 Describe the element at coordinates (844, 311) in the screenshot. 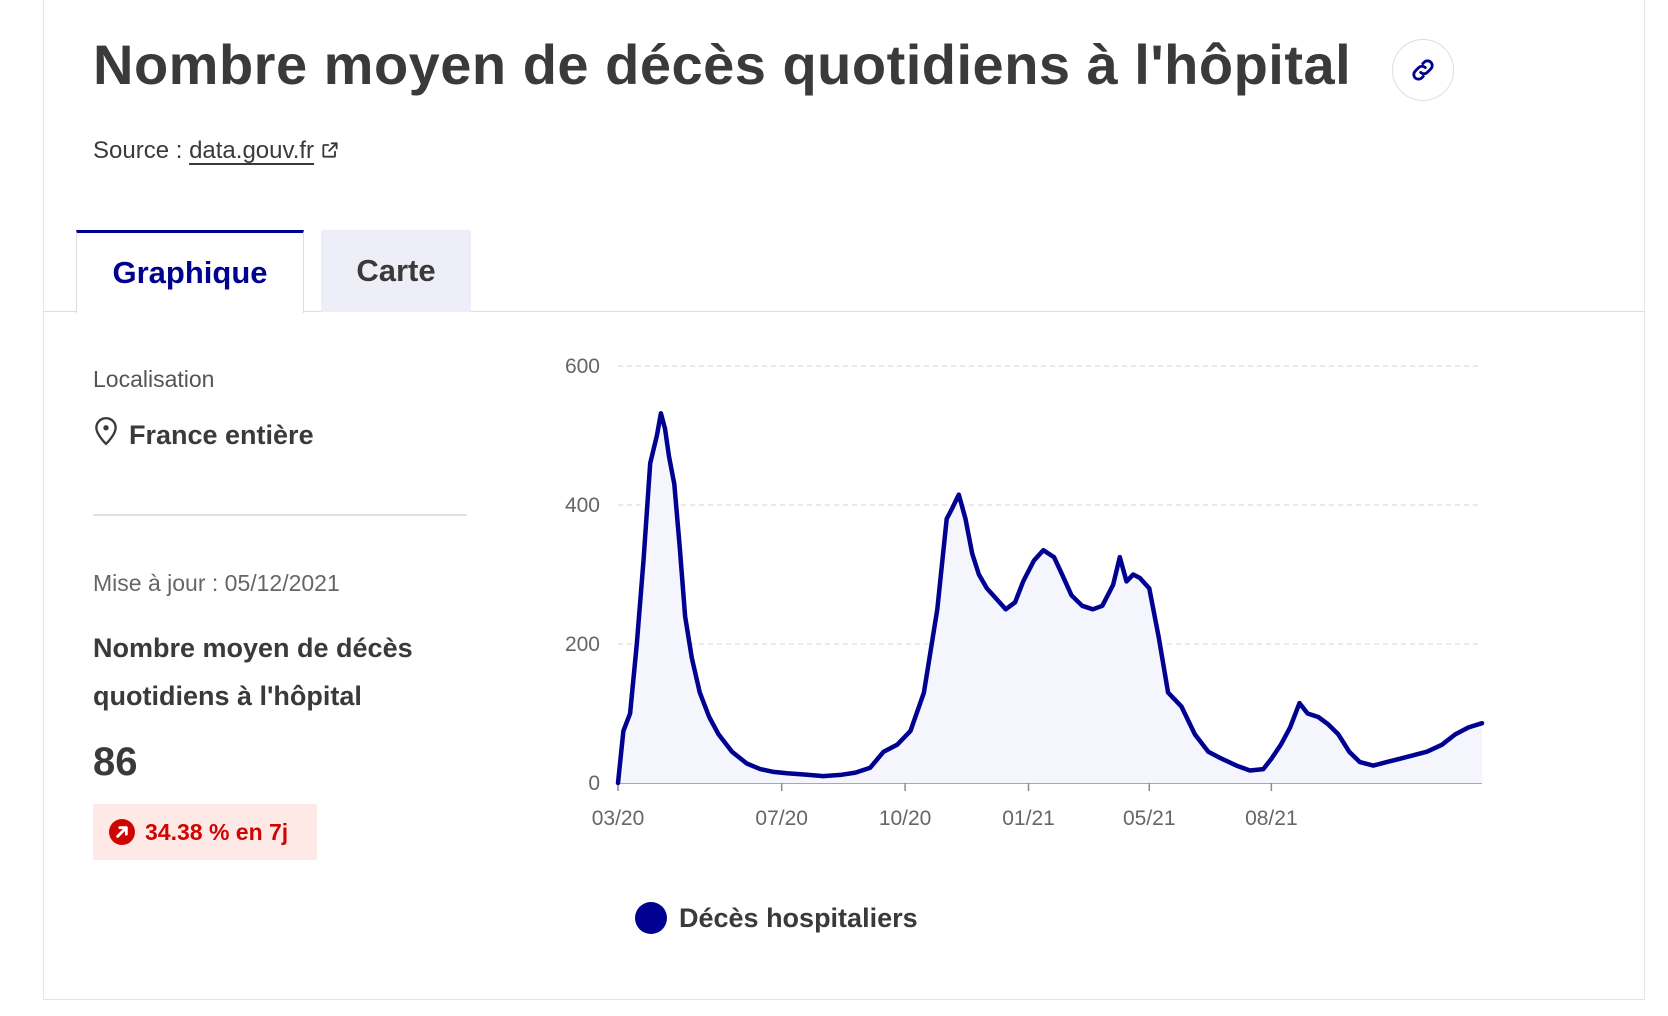

I see `tabs-divider` at that location.